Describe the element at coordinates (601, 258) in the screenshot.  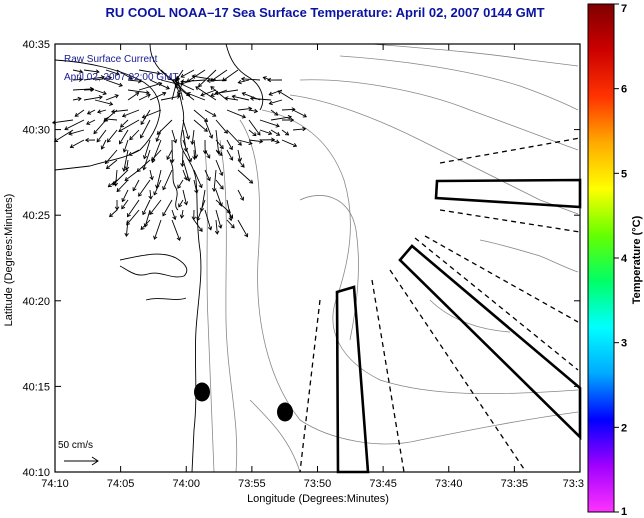
I see `colorbar` at that location.